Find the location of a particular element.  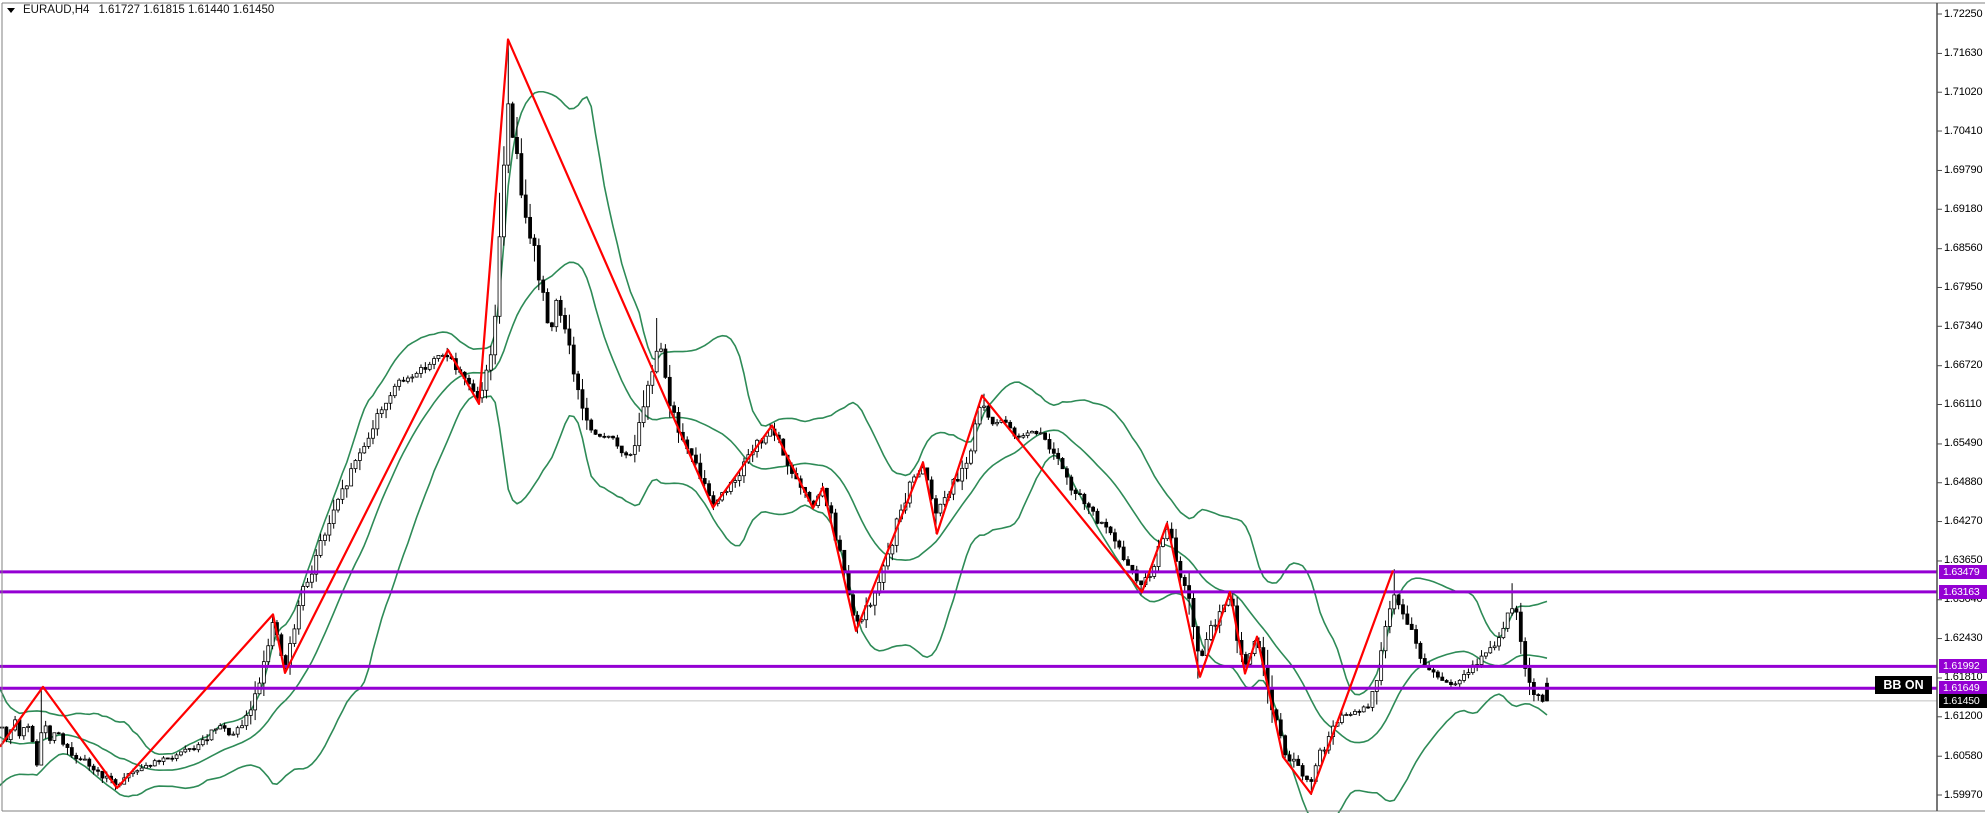

bb-on-label: BB ON is located at coordinates (1903, 684).